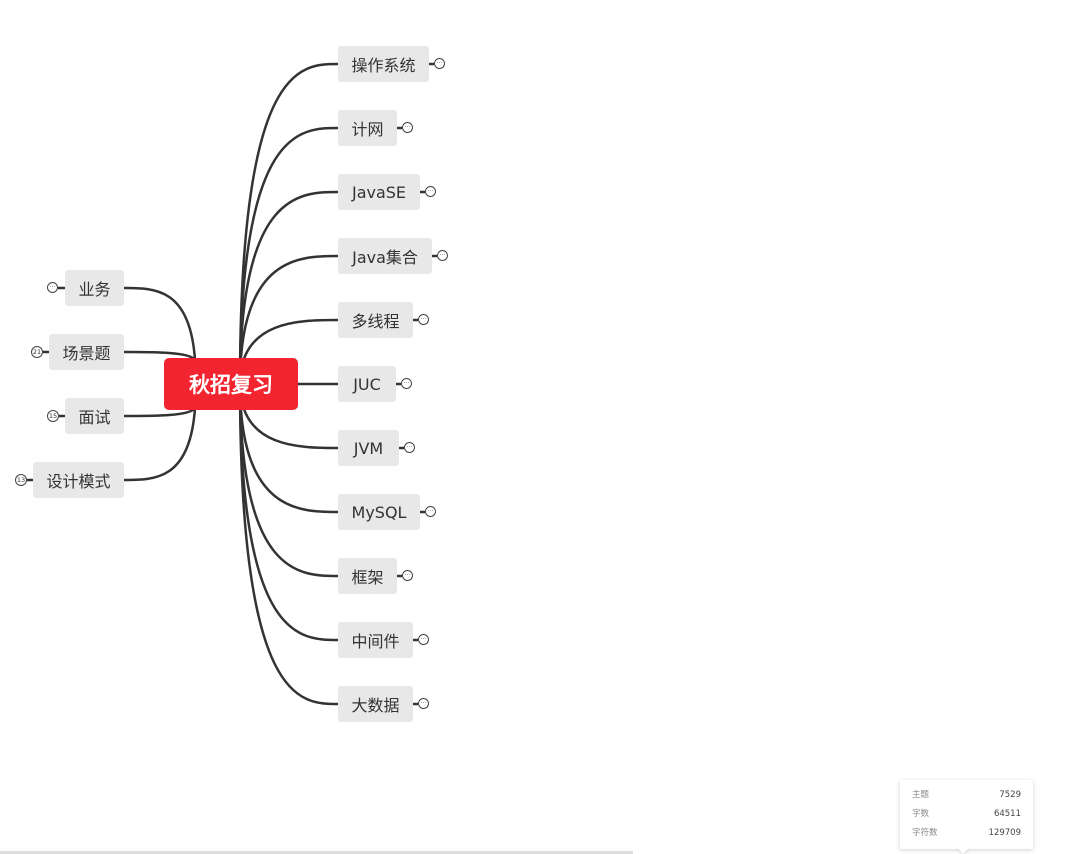  What do you see at coordinates (1007, 814) in the screenshot?
I see `stats-value: 64511` at bounding box center [1007, 814].